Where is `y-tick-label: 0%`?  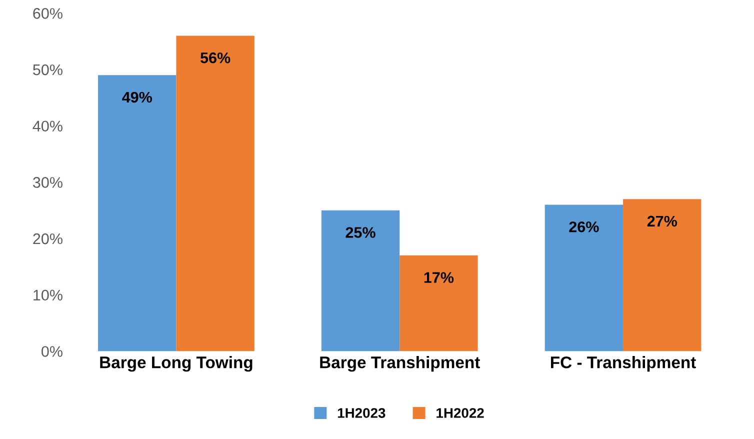
y-tick-label: 0% is located at coordinates (52, 351).